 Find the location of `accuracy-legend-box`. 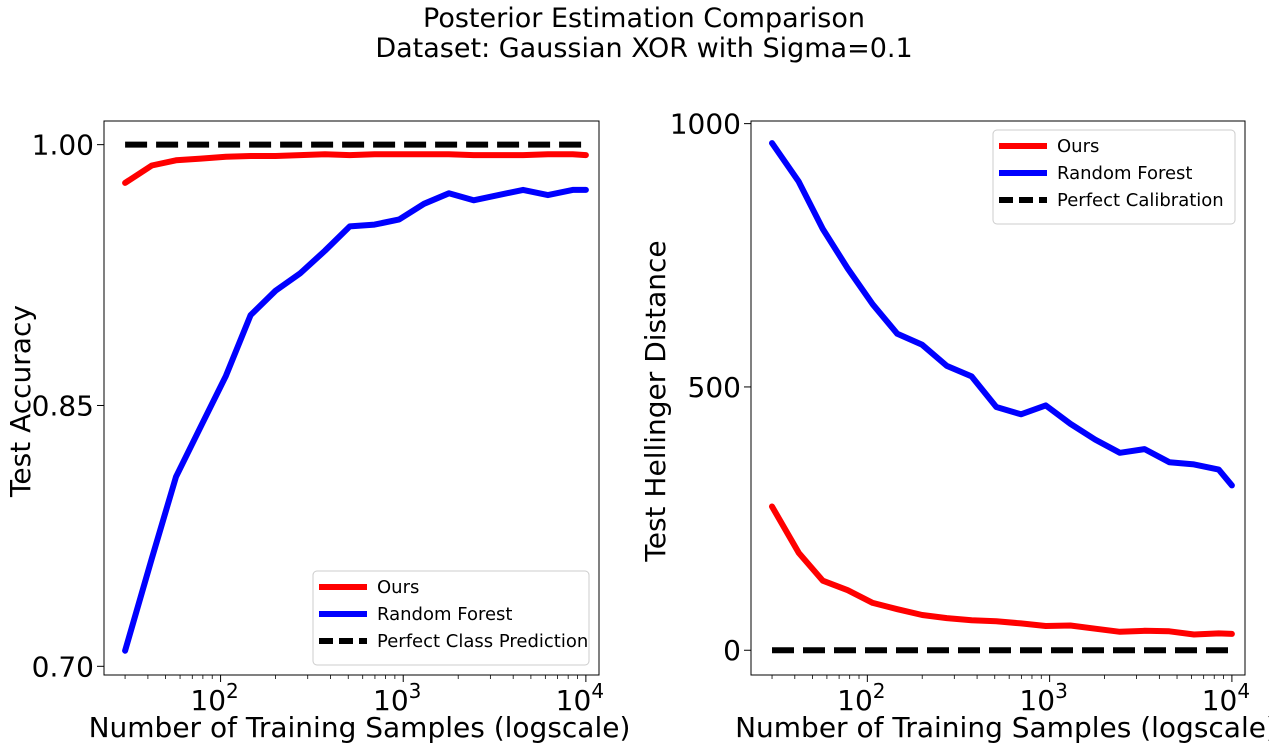

accuracy-legend-box is located at coordinates (451, 618).